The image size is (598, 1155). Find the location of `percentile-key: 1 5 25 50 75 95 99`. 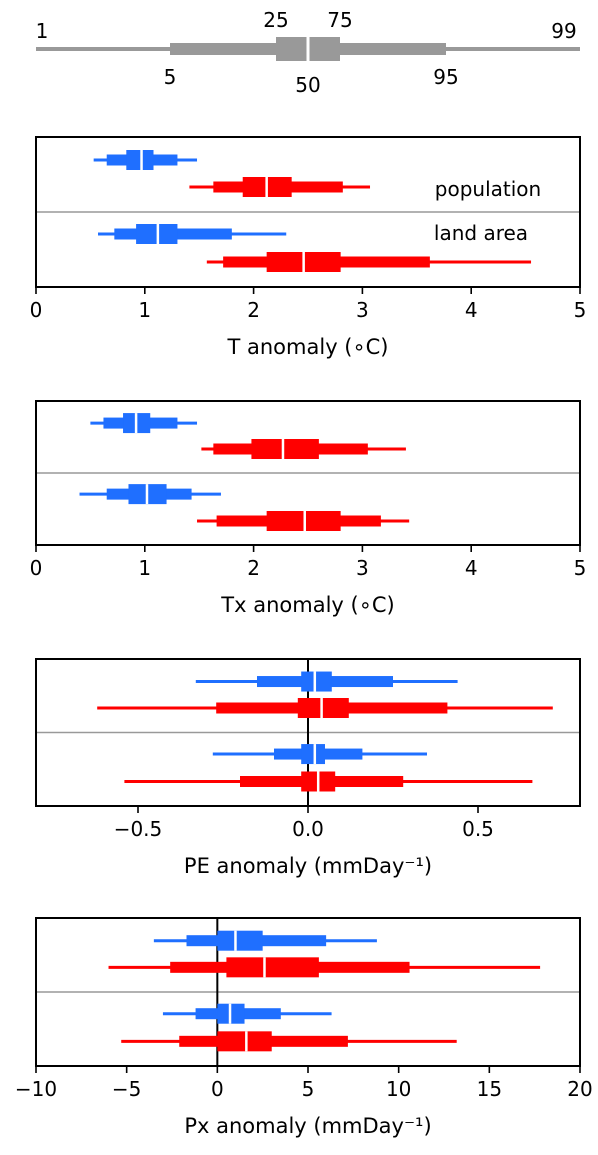

percentile-key: 1 5 25 50 75 95 99 is located at coordinates (308, 52).